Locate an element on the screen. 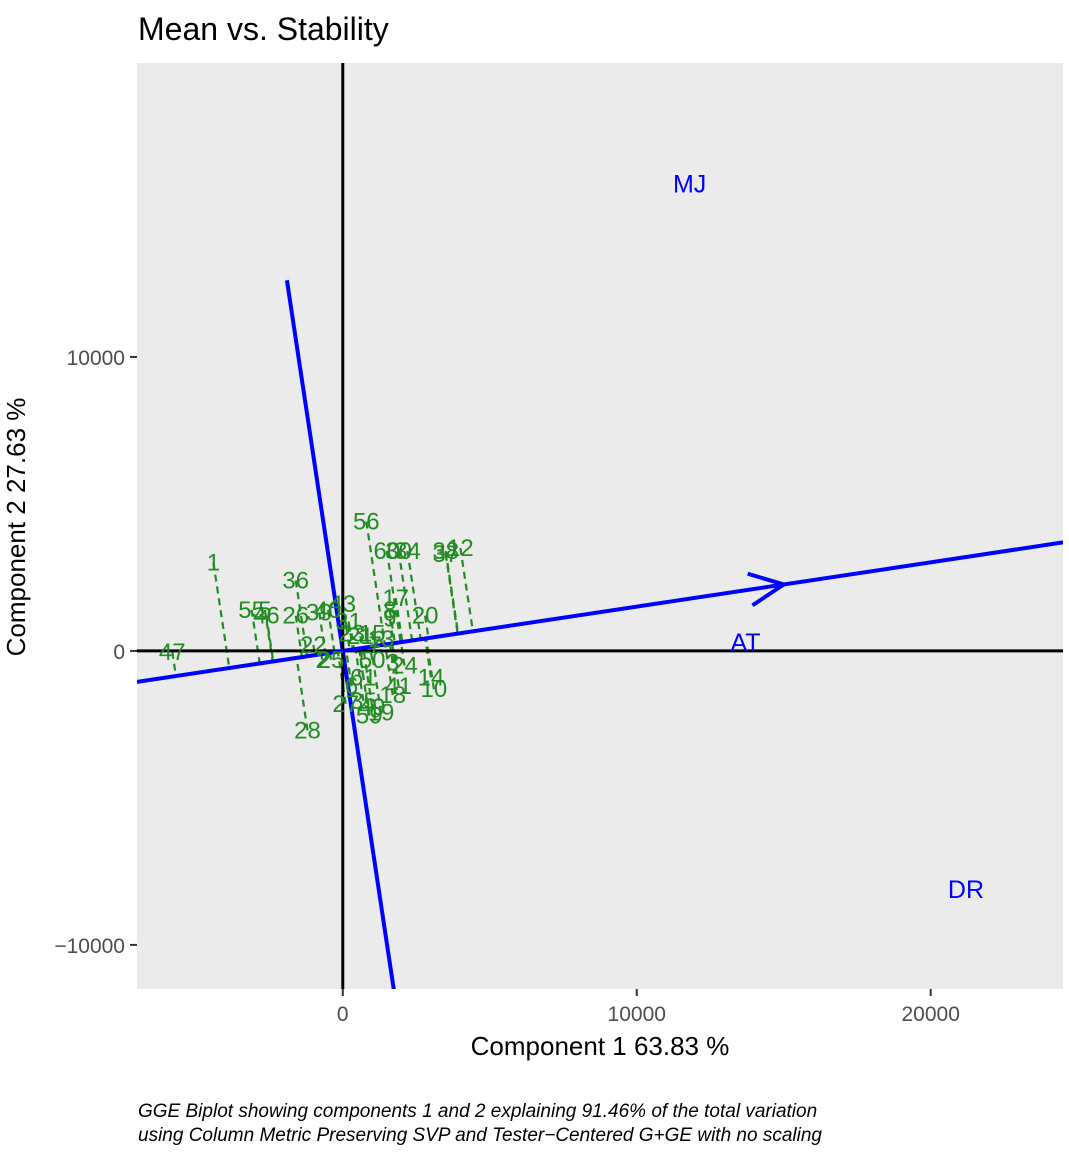  genotype-label-25: 25 is located at coordinates (331, 660).